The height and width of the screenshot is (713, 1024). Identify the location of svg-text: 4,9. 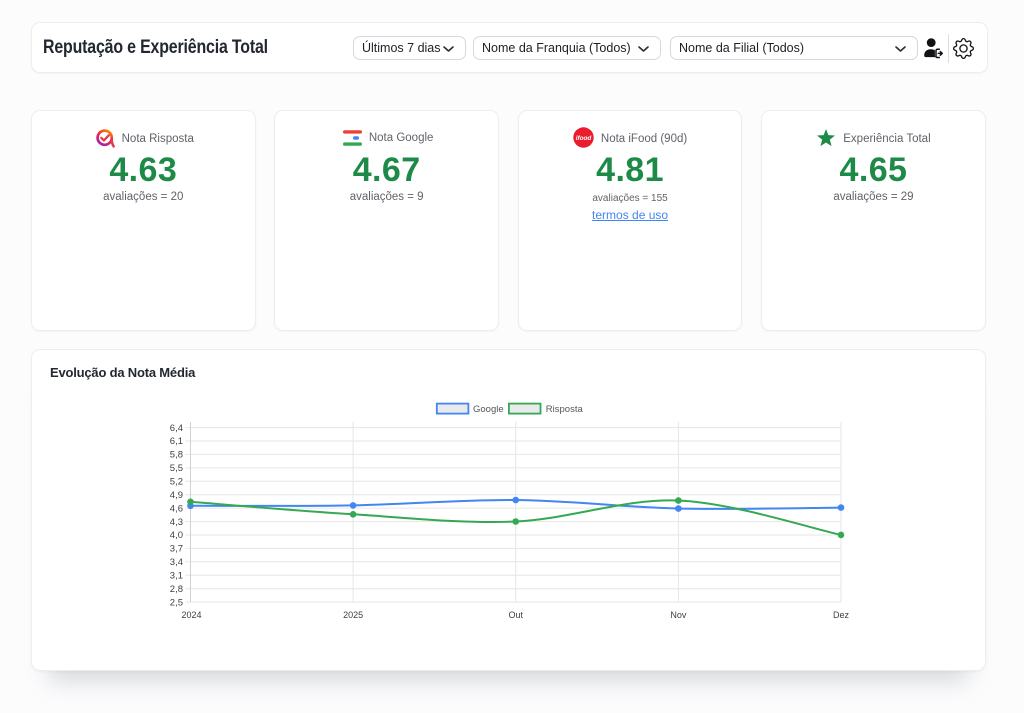
(176, 495).